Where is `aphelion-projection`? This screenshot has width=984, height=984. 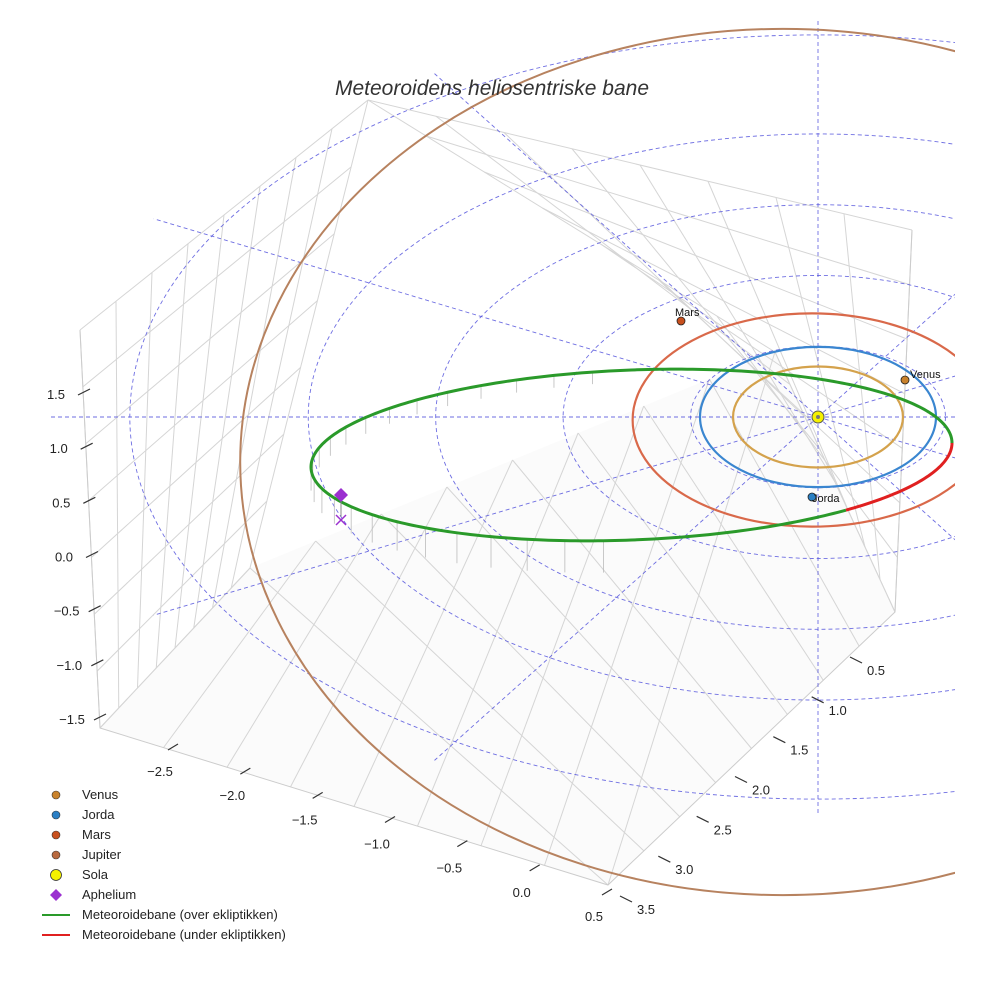 aphelion-projection is located at coordinates (341, 520).